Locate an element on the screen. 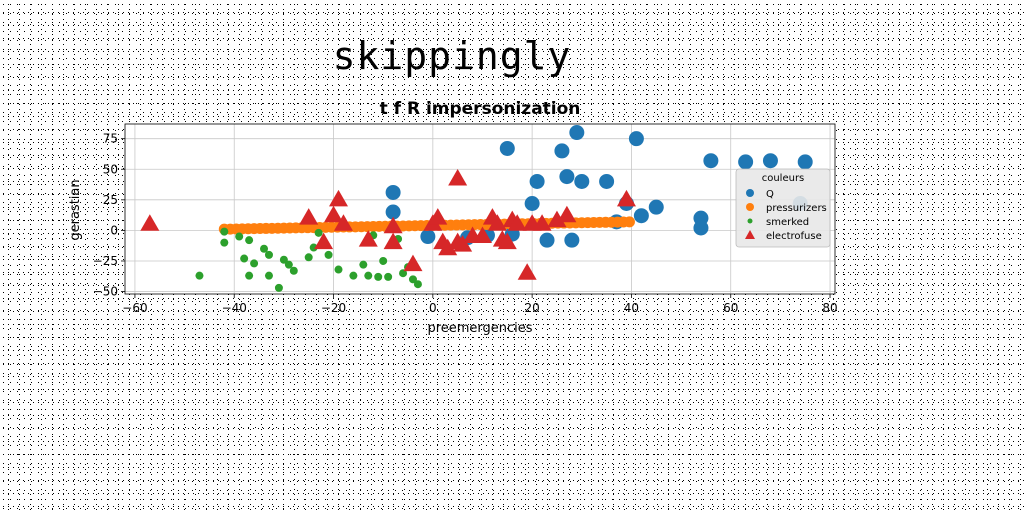  chart-title: t f R impersonization is located at coordinates (480, 109).